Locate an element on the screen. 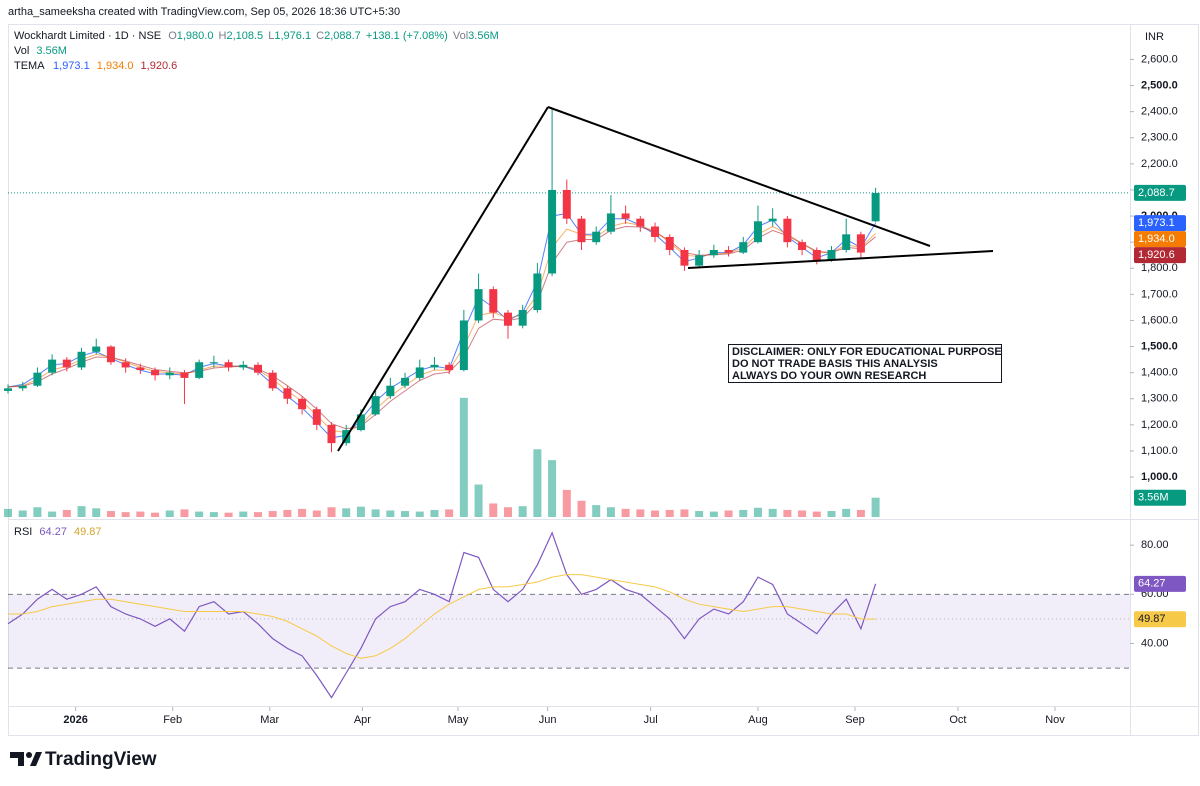  rsi-ma-line is located at coordinates (442, 616).